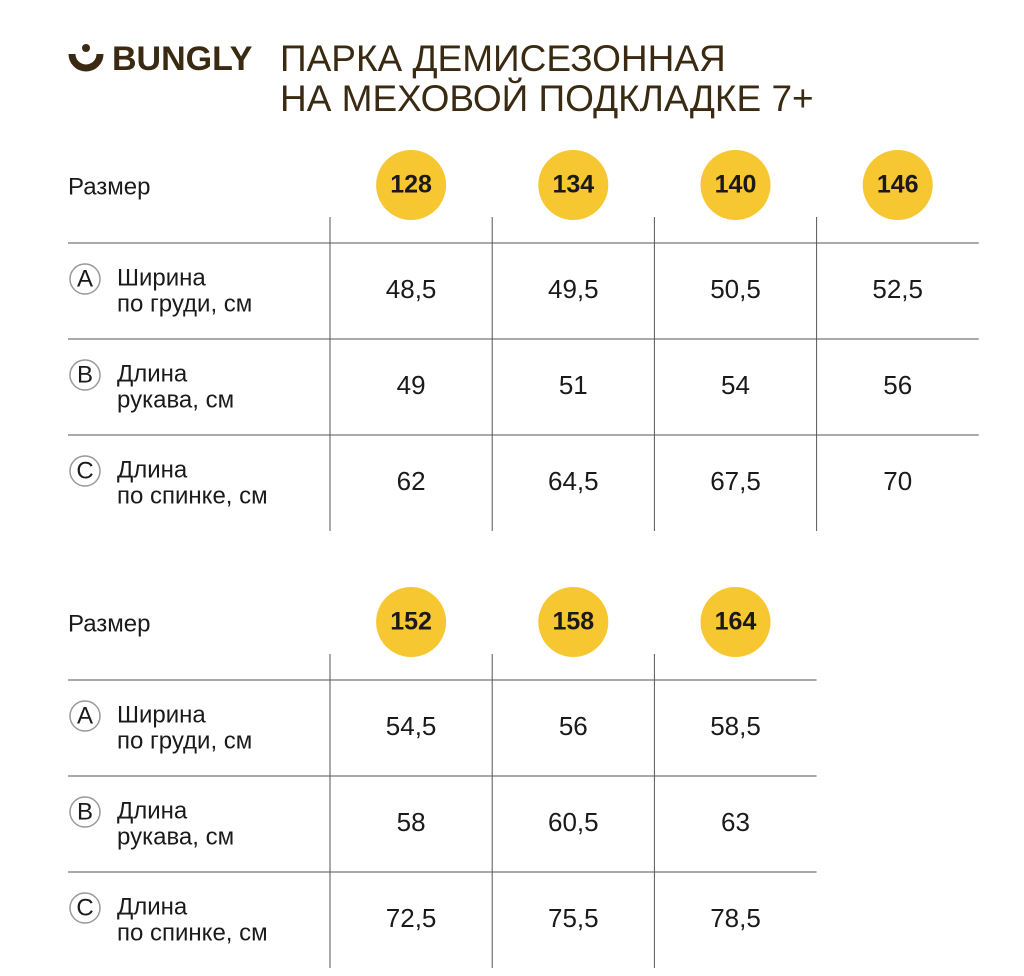 This screenshot has height=976, width=1024. Describe the element at coordinates (411, 385) in the screenshot. I see `cell-value: 49` at that location.